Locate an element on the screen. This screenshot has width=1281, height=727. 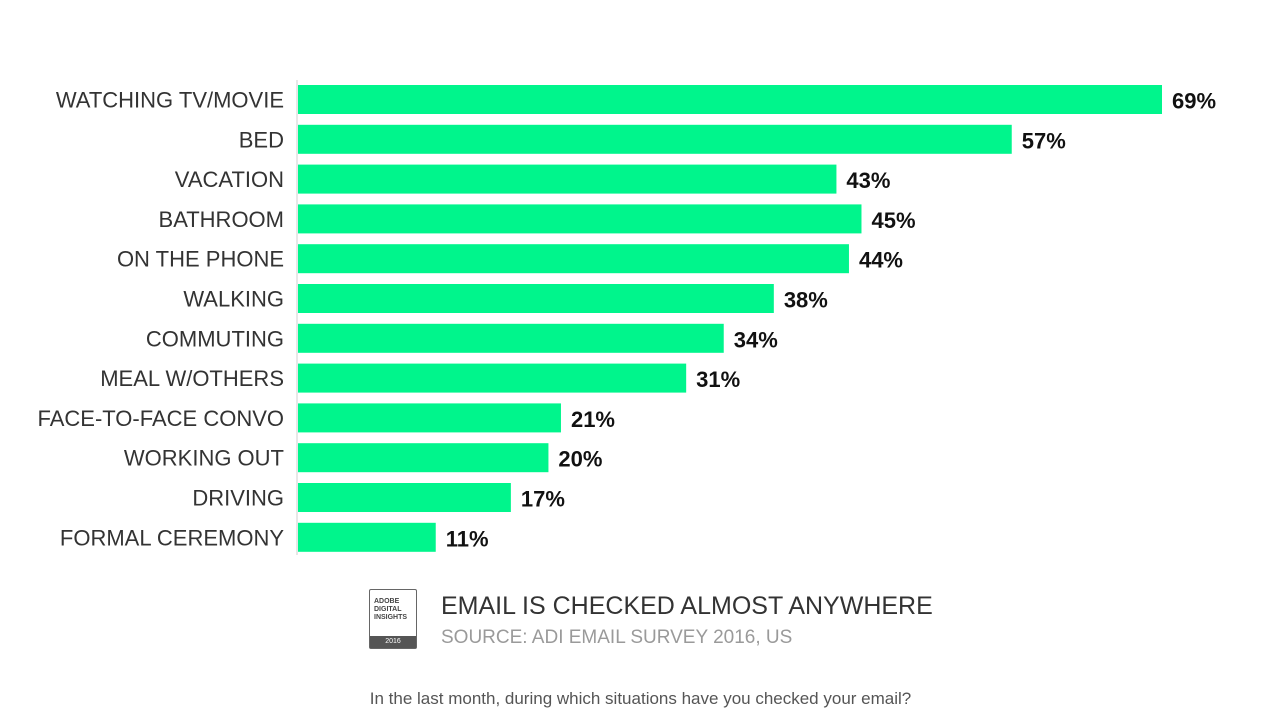
value-label-watching-tv-movie: 69% is located at coordinates (1194, 101).